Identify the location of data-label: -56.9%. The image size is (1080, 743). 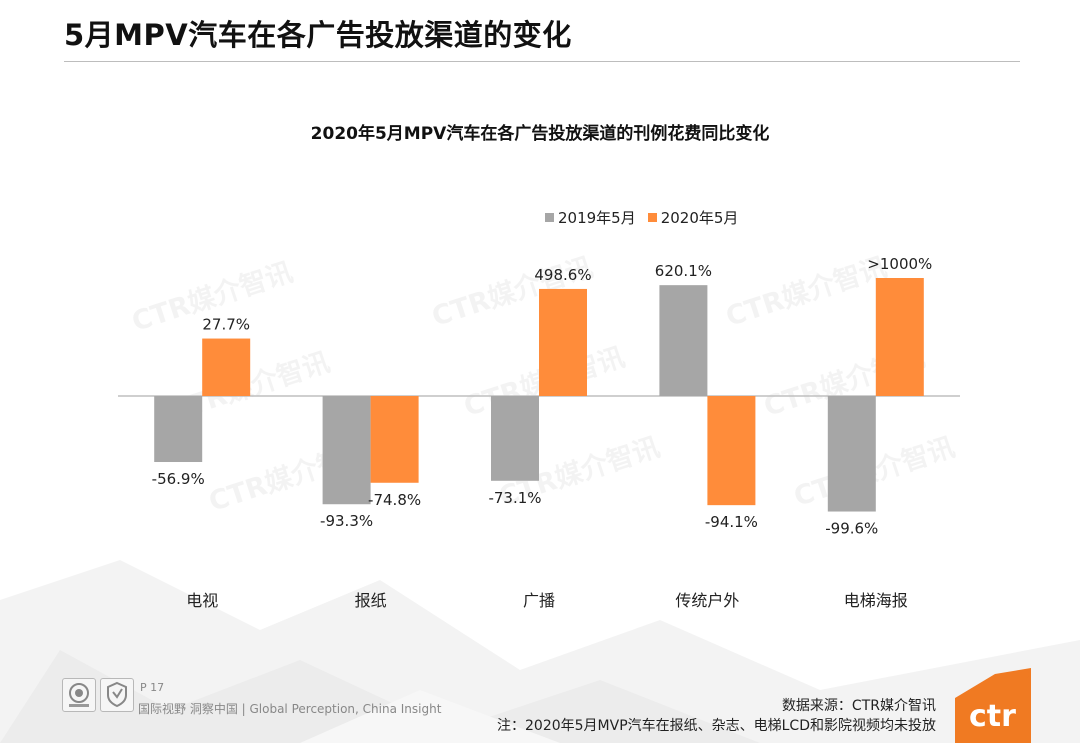
(178, 479).